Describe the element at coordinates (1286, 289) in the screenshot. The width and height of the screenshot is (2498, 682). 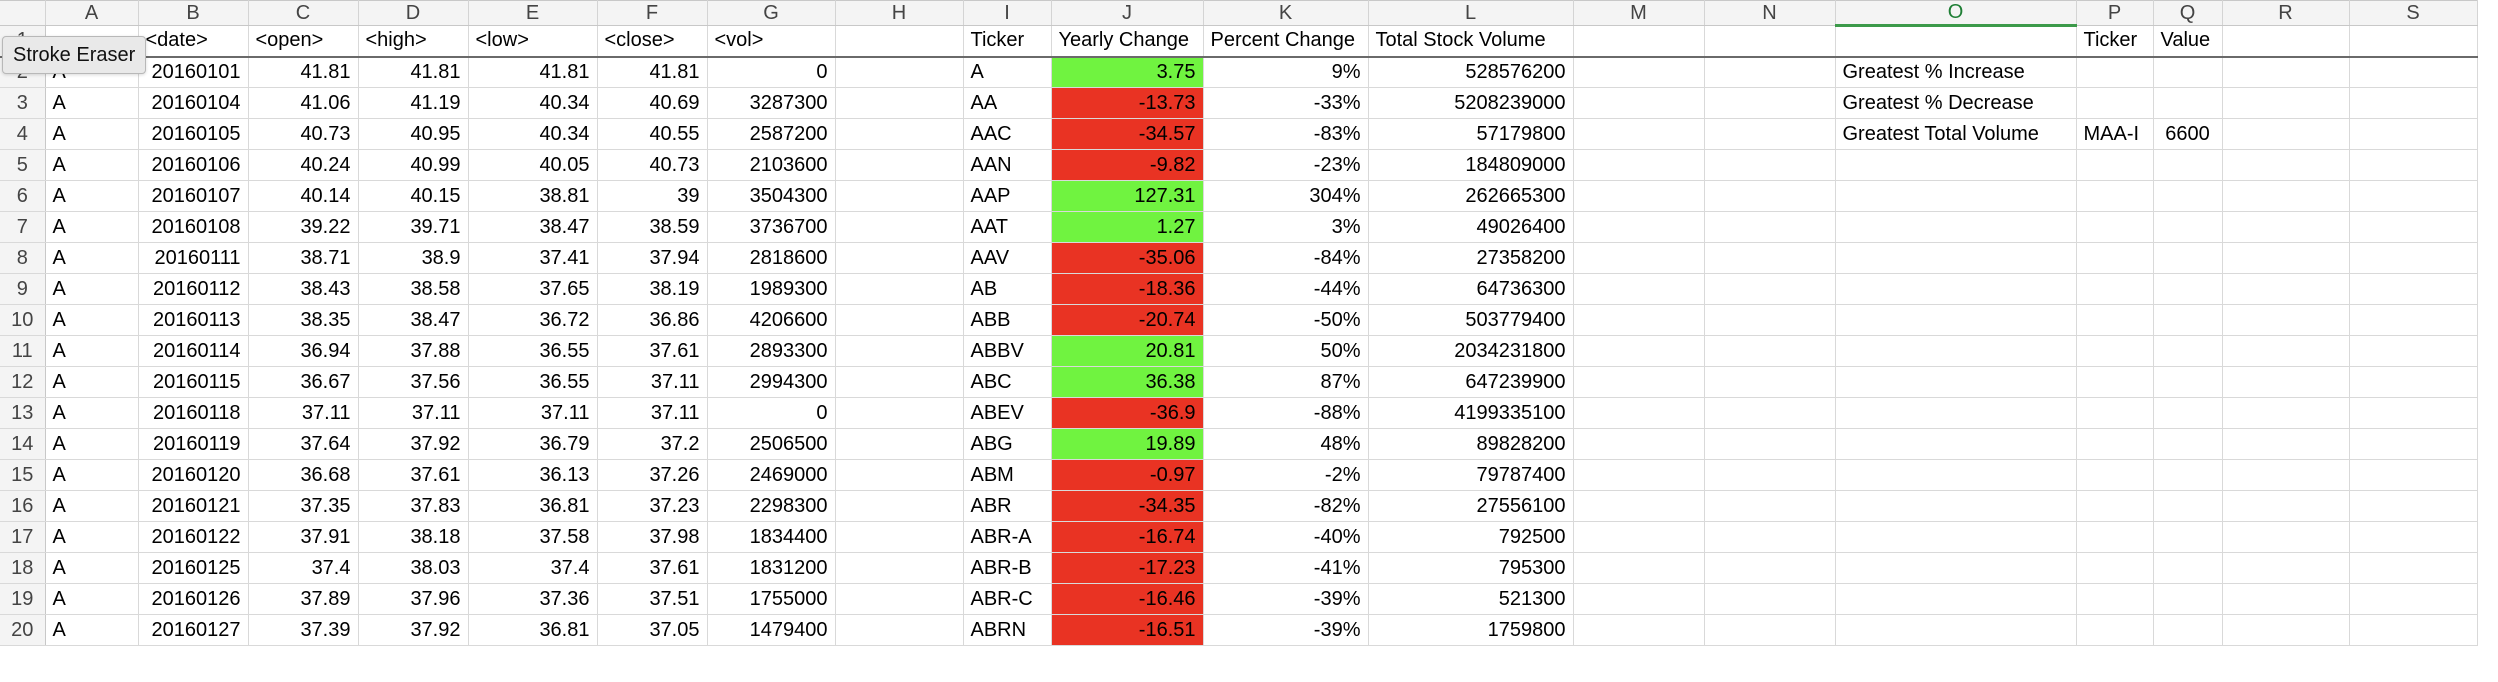
I see `cell-k: -44%` at that location.